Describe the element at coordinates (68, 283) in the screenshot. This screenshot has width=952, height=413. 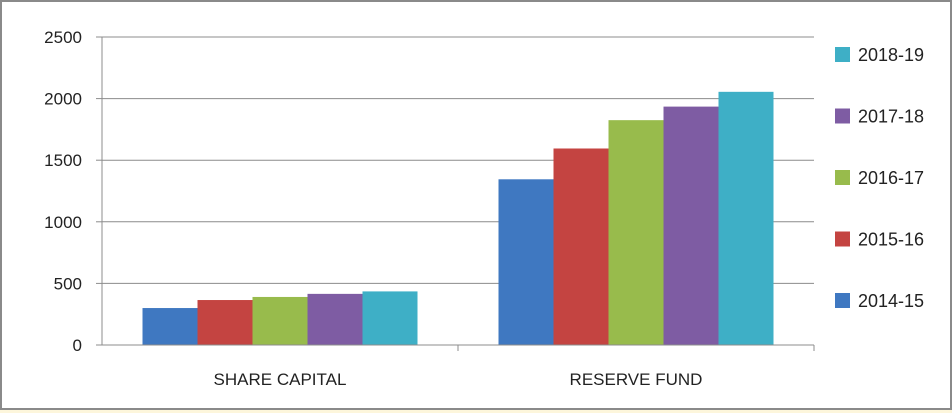
I see `y-tick-label: 500` at that location.